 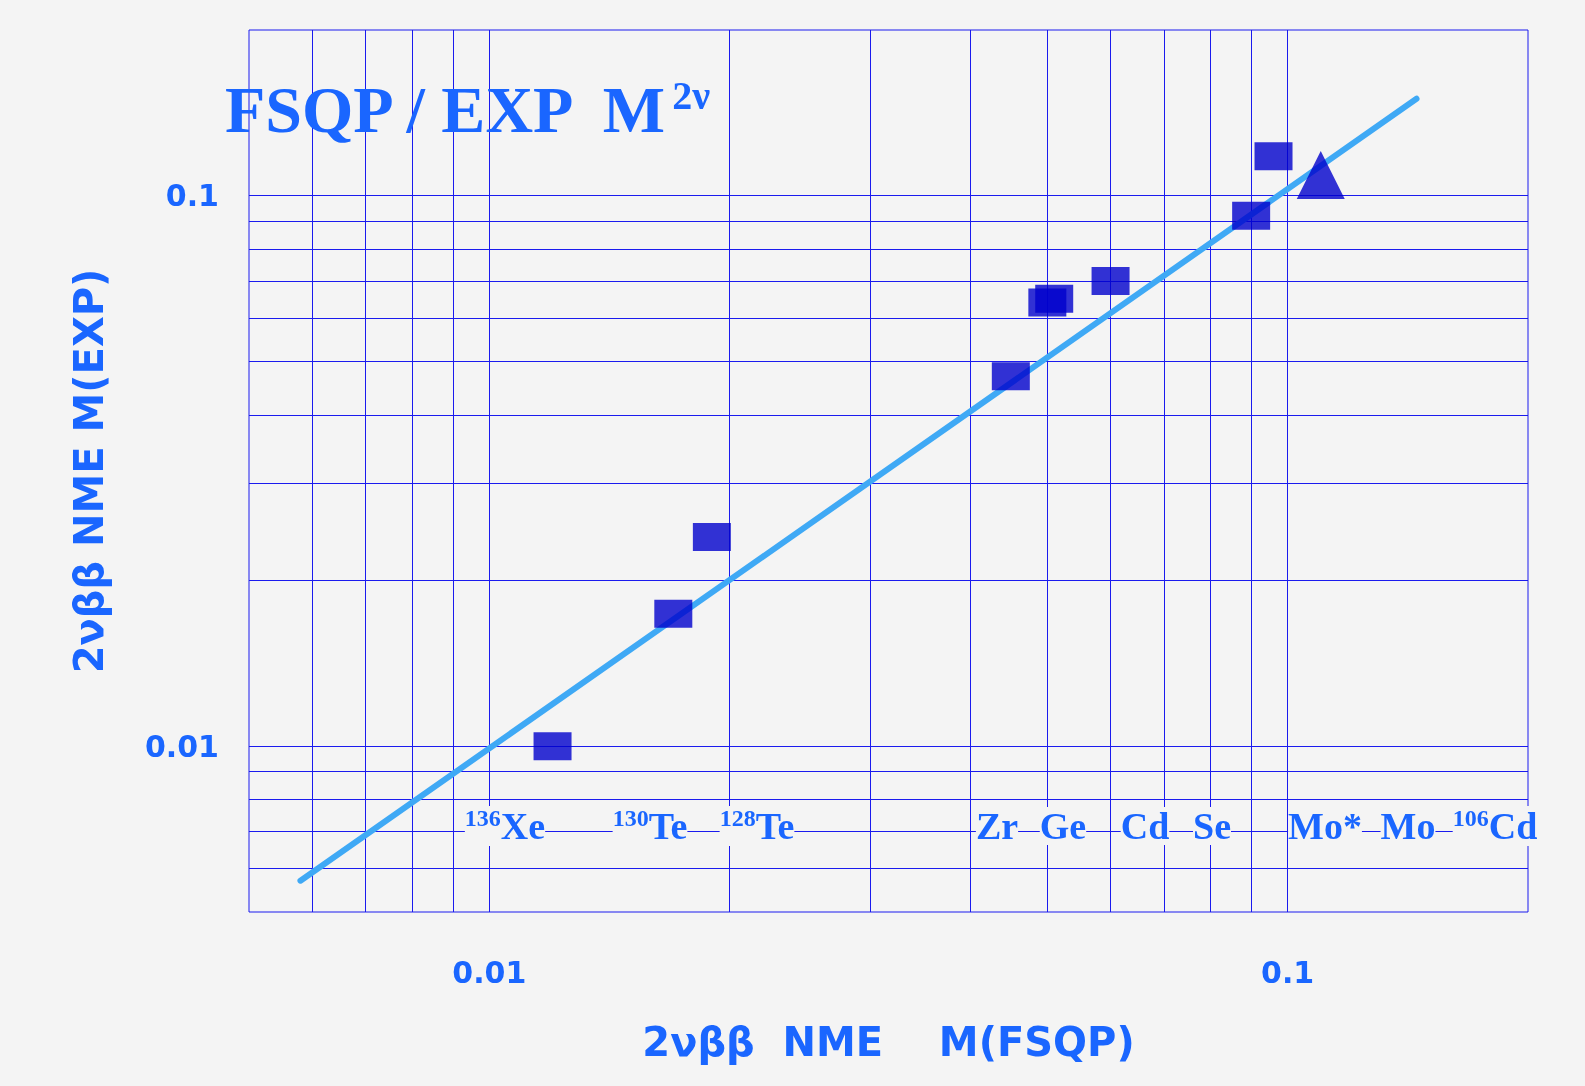 What do you see at coordinates (89, 471) in the screenshot?
I see `y-axis-title: 2νββ NME M(EXP)` at bounding box center [89, 471].